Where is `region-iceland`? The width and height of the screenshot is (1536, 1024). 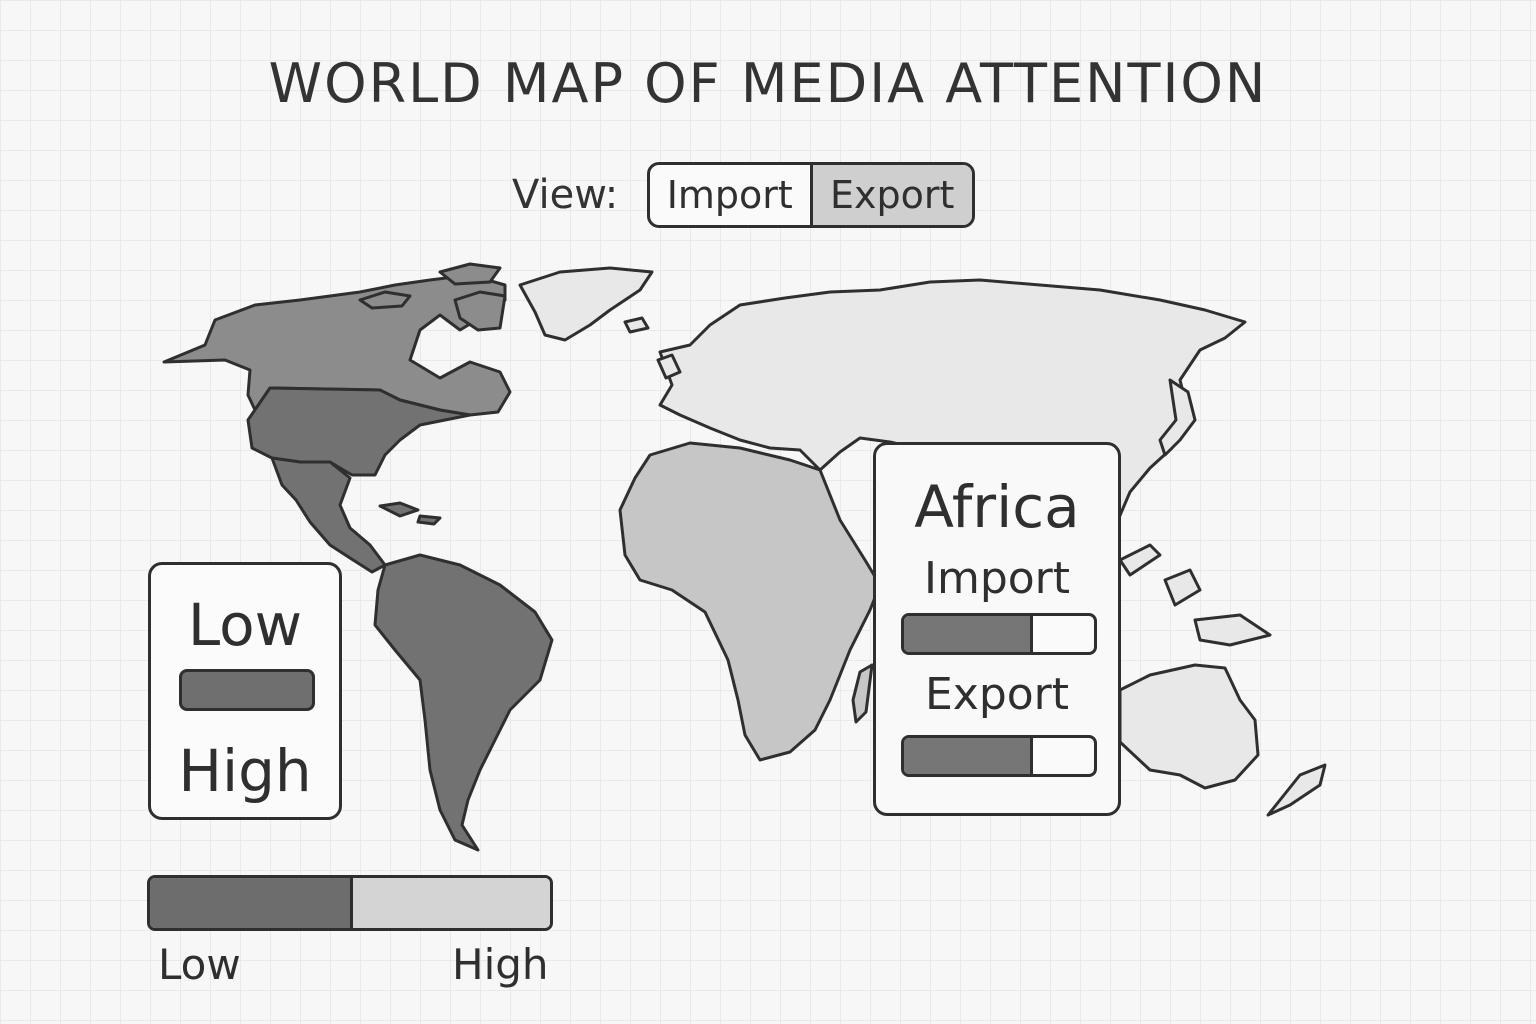
region-iceland is located at coordinates (636, 325).